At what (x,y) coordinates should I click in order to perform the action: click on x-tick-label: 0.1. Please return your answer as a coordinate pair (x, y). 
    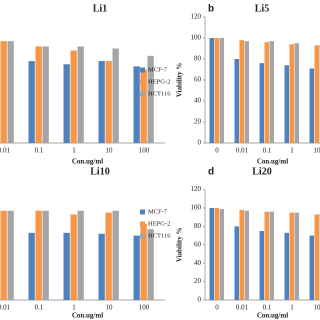
    Looking at the image, I should click on (267, 151).